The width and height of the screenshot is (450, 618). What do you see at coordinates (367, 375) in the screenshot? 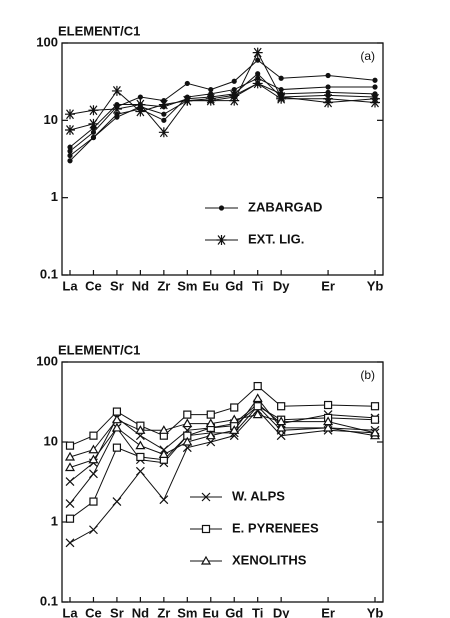
I see `panel-label: (b)` at bounding box center [367, 375].